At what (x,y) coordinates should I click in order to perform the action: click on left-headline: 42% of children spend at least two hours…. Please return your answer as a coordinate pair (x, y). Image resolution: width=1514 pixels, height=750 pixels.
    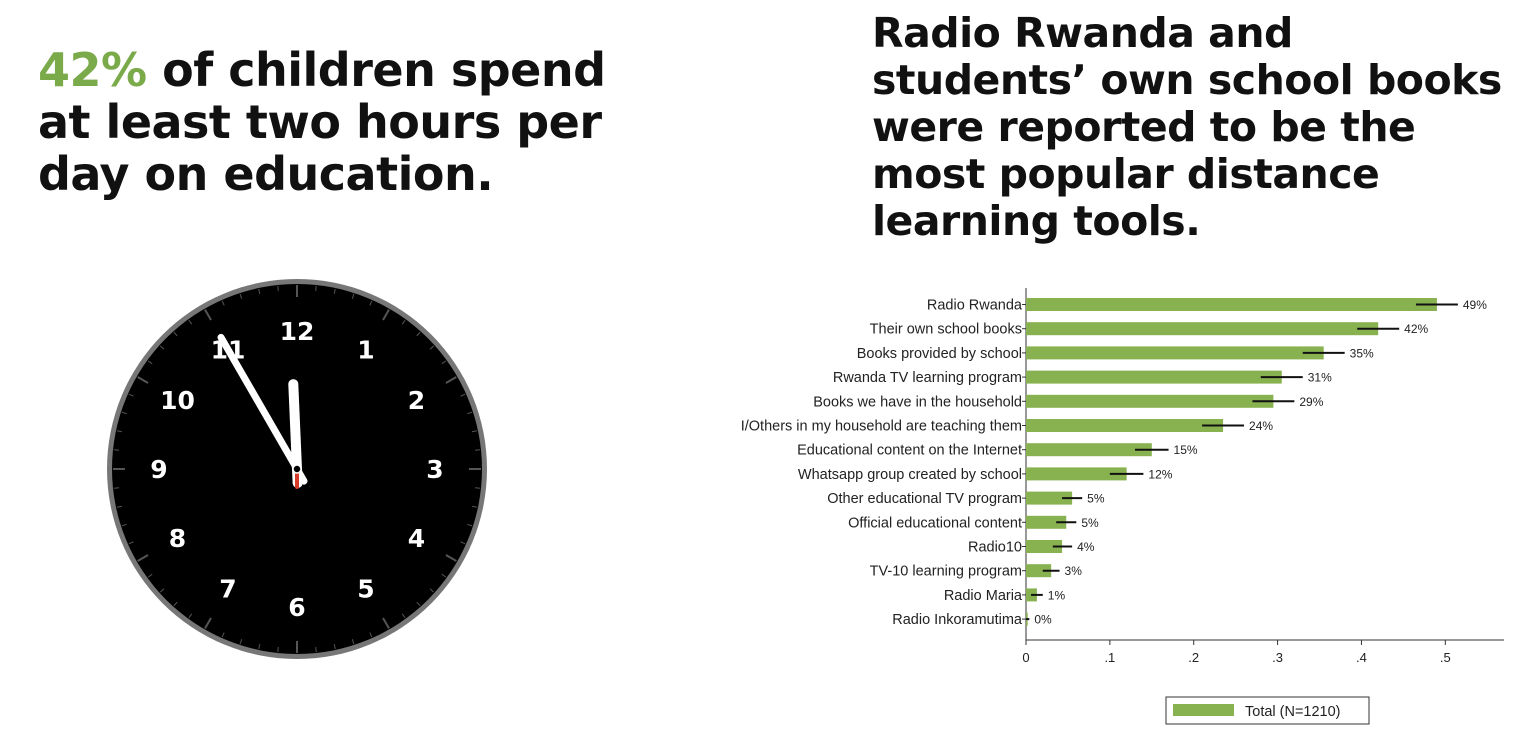
    Looking at the image, I should click on (348, 122).